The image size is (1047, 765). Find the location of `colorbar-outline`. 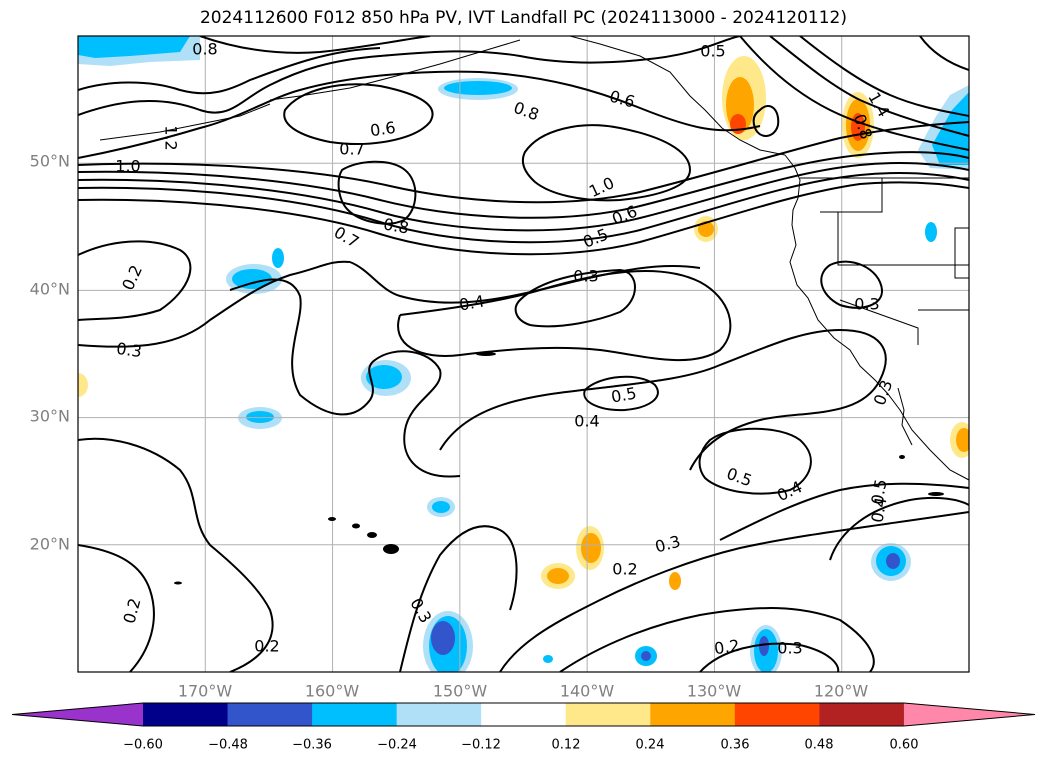

colorbar-outline is located at coordinates (523, 714).